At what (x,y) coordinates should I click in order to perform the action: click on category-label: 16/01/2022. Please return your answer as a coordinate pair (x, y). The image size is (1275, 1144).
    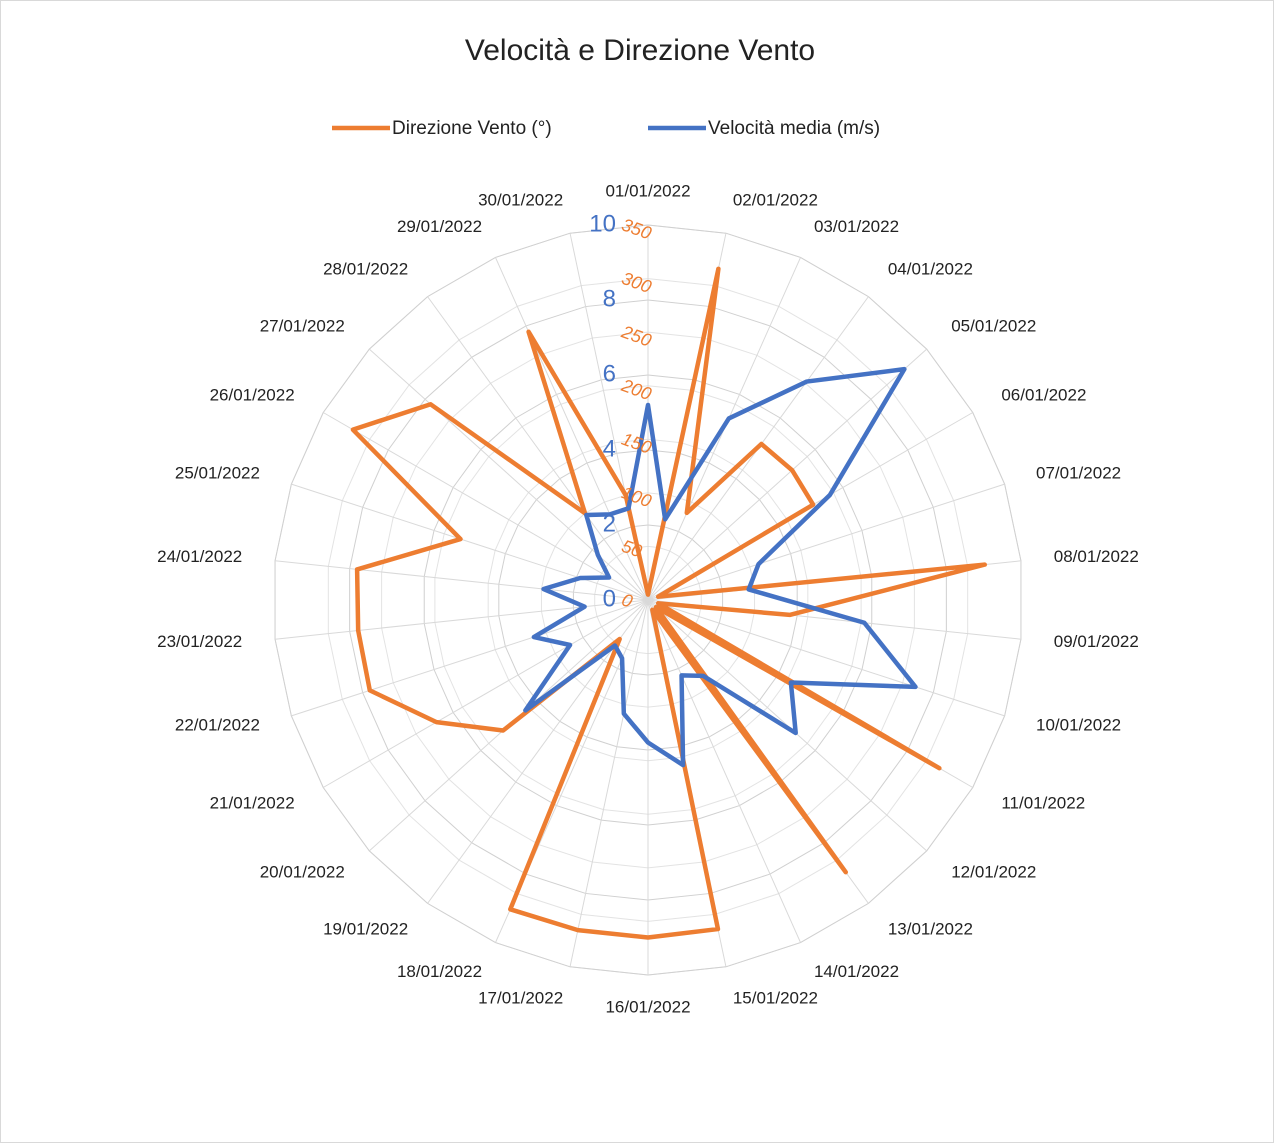
    Looking at the image, I should click on (647, 1006).